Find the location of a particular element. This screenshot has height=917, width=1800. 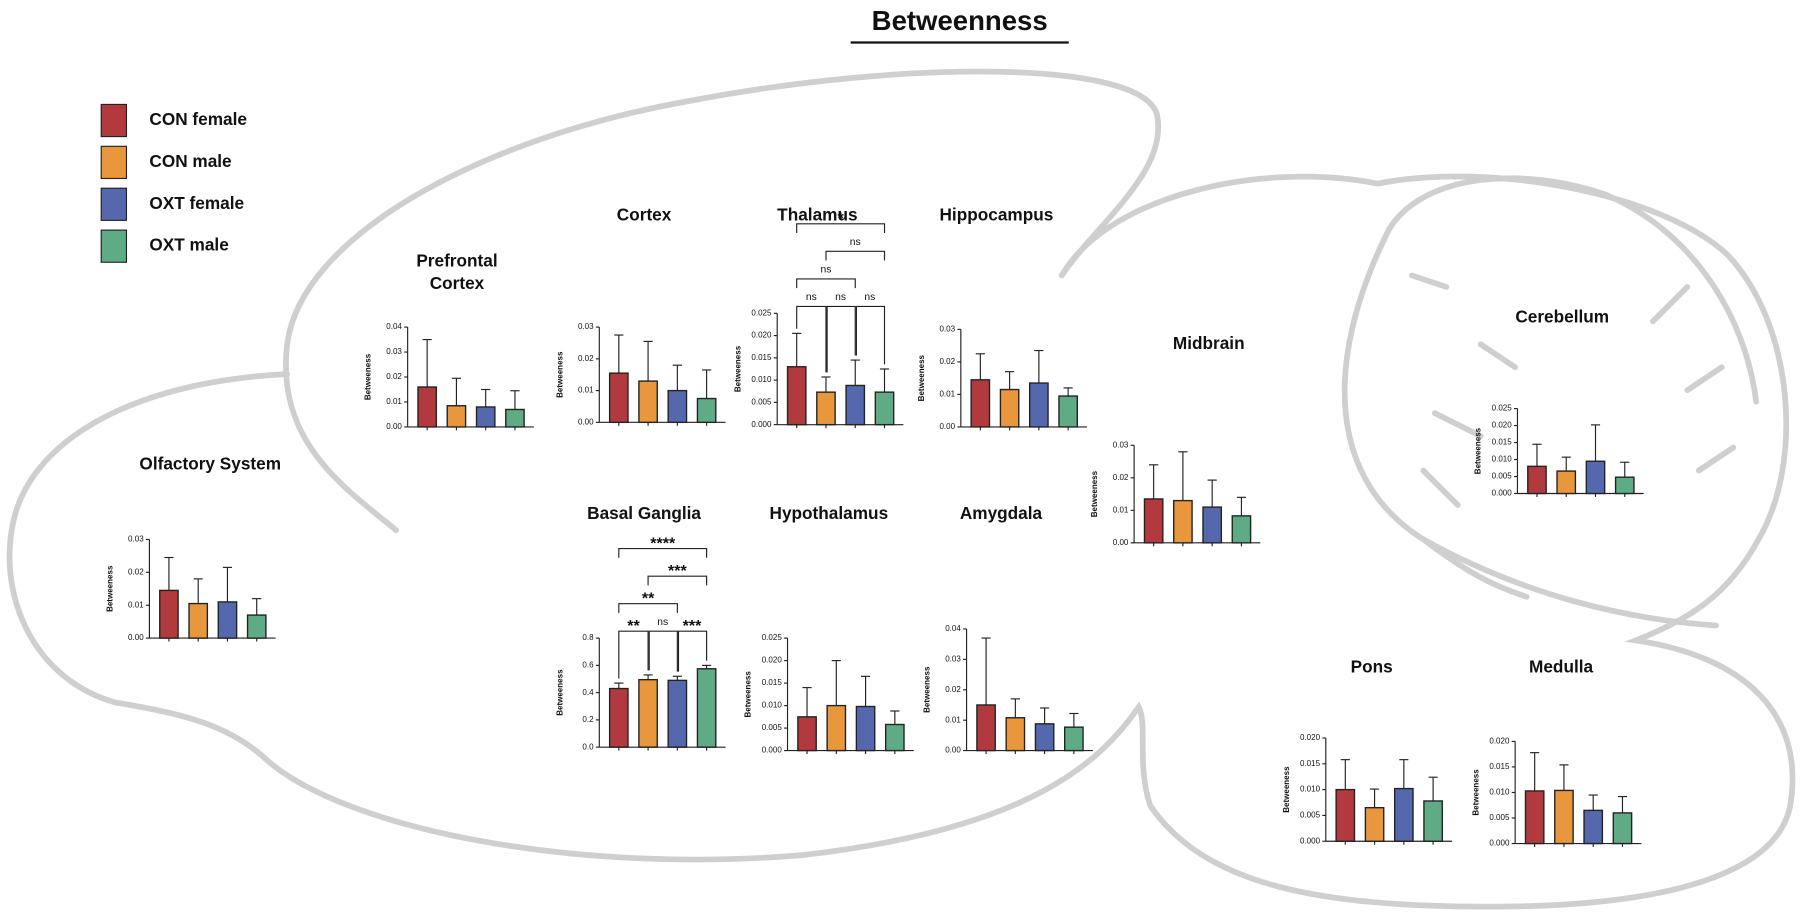

panel-title: Prefrontal Cortex is located at coordinates (457, 272).